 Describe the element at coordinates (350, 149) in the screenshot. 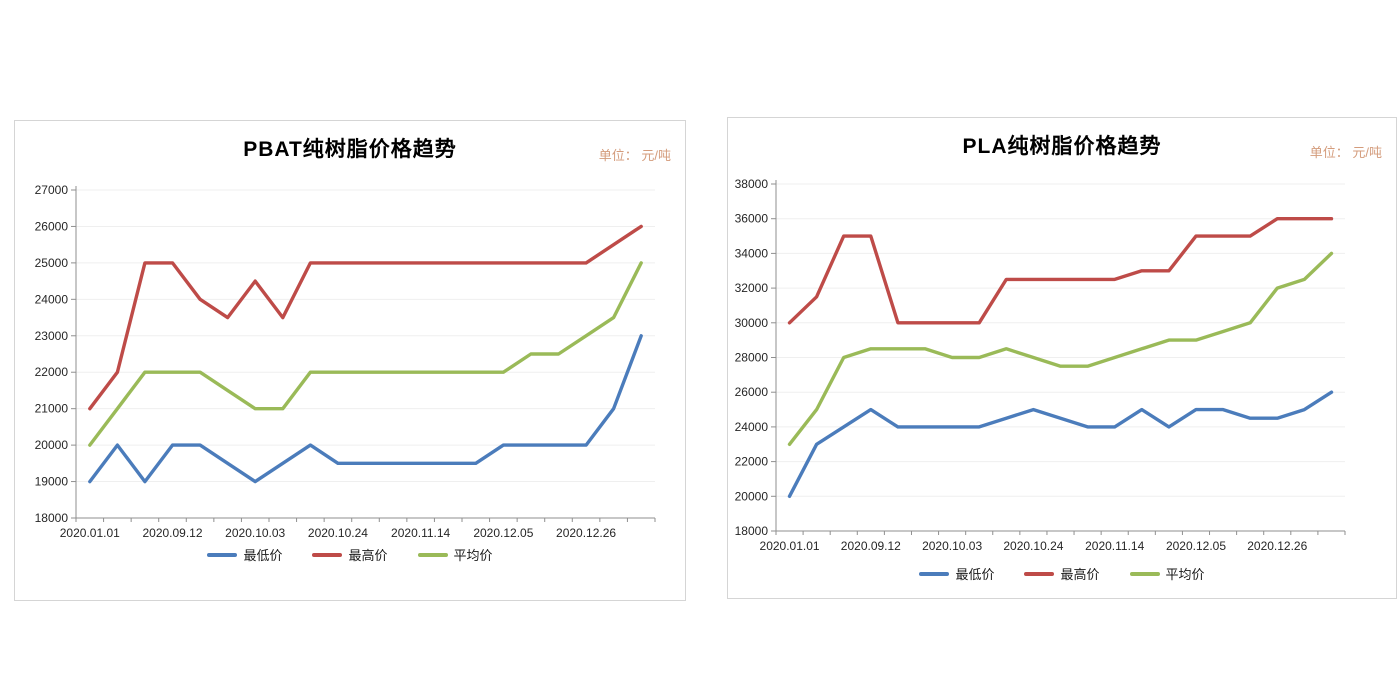

I see `pbat-chart-title: PBAT纯树脂价格趋势` at that location.